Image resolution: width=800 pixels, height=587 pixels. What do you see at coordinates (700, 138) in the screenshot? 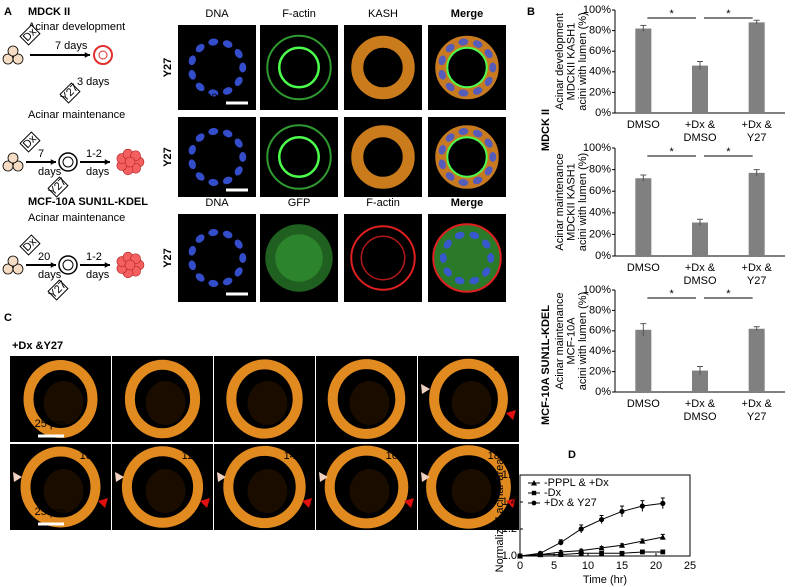
I see `label: DMSO` at bounding box center [700, 138].